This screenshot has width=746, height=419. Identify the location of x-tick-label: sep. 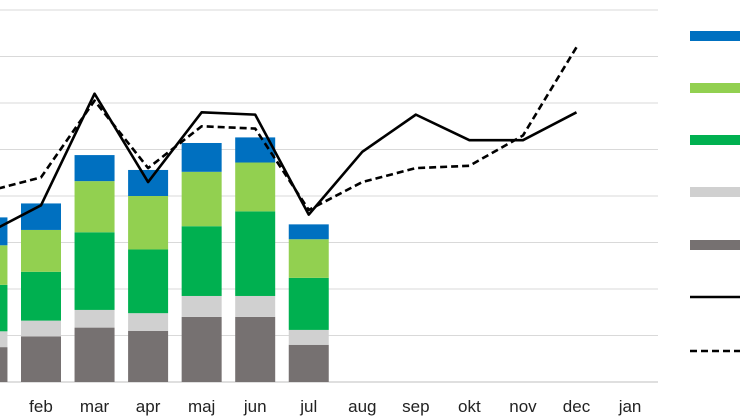
(415, 406).